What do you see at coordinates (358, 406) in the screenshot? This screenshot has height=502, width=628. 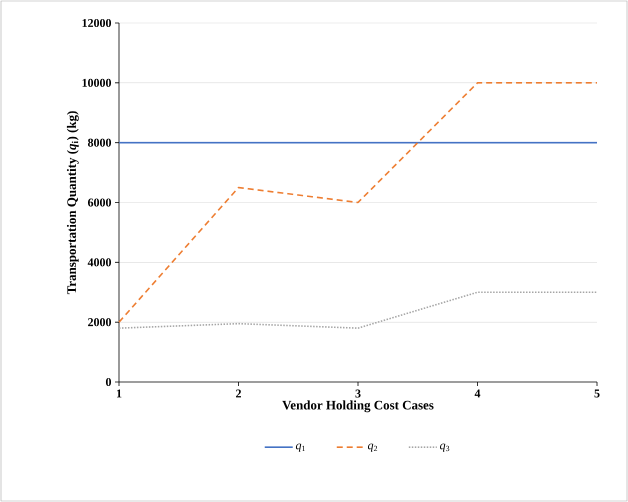 I see `x-axis-title: Vendor Holding Cost Cases` at bounding box center [358, 406].